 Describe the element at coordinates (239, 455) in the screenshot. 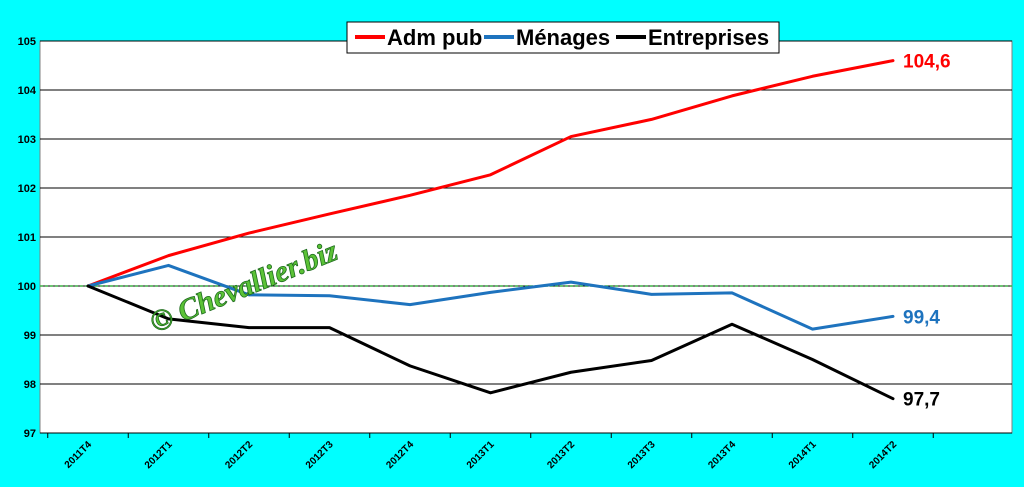

I see `x-tick-label: 2012T2` at that location.